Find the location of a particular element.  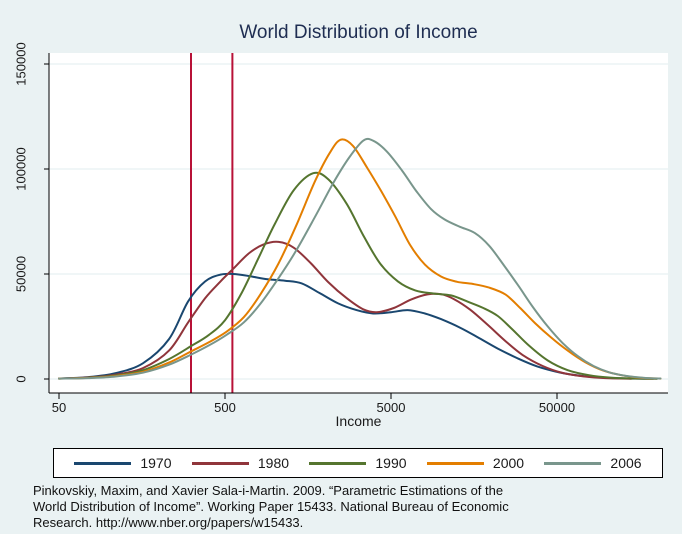

y-tick-label: 150000 is located at coordinates (21, 64).